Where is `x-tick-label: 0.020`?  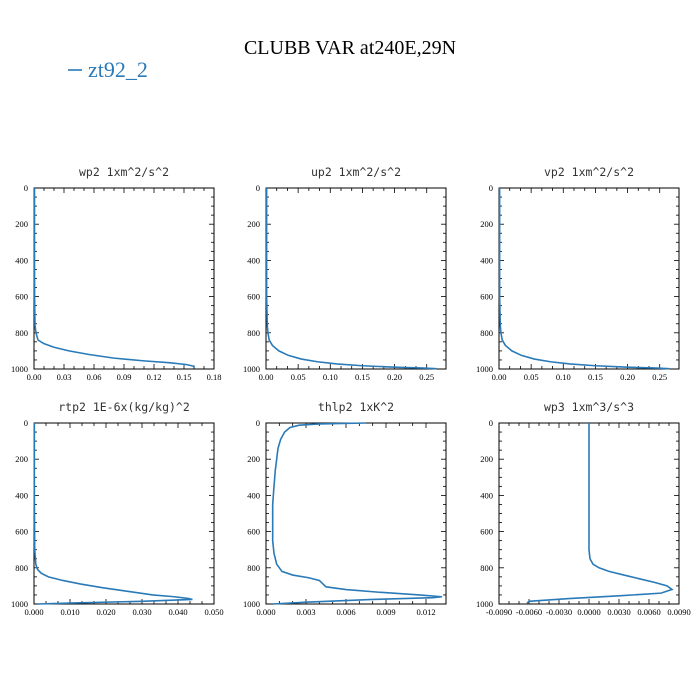
x-tick-label: 0.020 is located at coordinates (105, 612).